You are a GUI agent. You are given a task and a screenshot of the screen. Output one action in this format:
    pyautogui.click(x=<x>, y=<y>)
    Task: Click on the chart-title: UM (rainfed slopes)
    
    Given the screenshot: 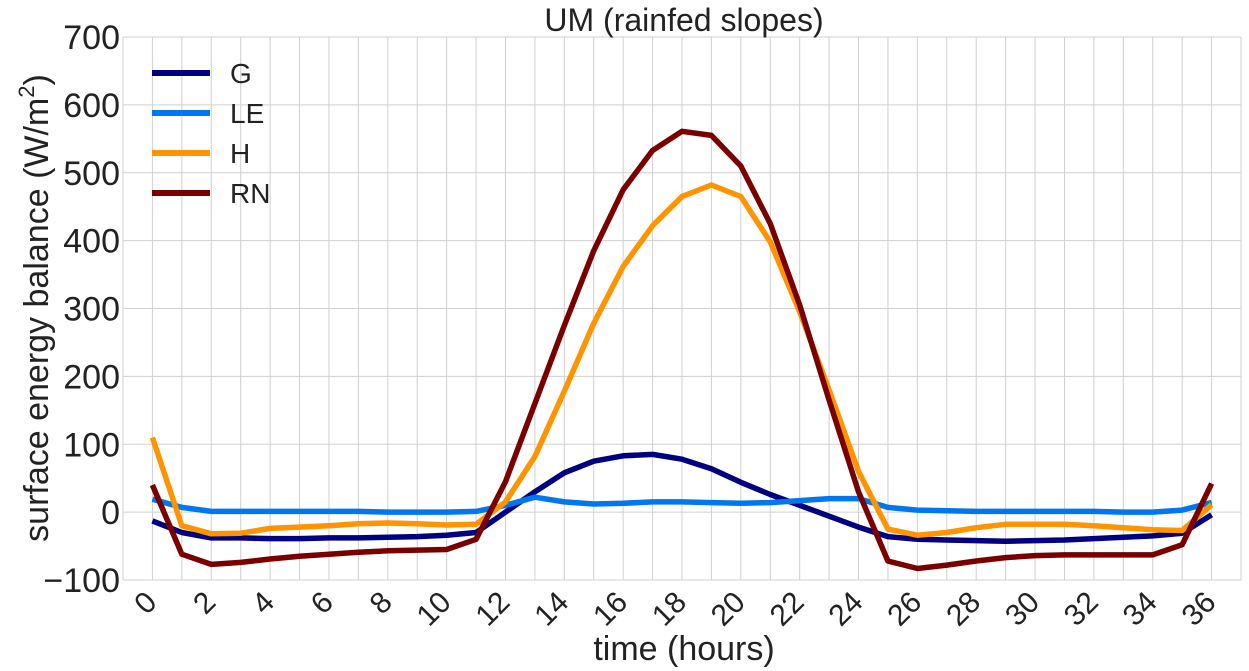 What is the action you would take?
    pyautogui.click(x=683, y=20)
    